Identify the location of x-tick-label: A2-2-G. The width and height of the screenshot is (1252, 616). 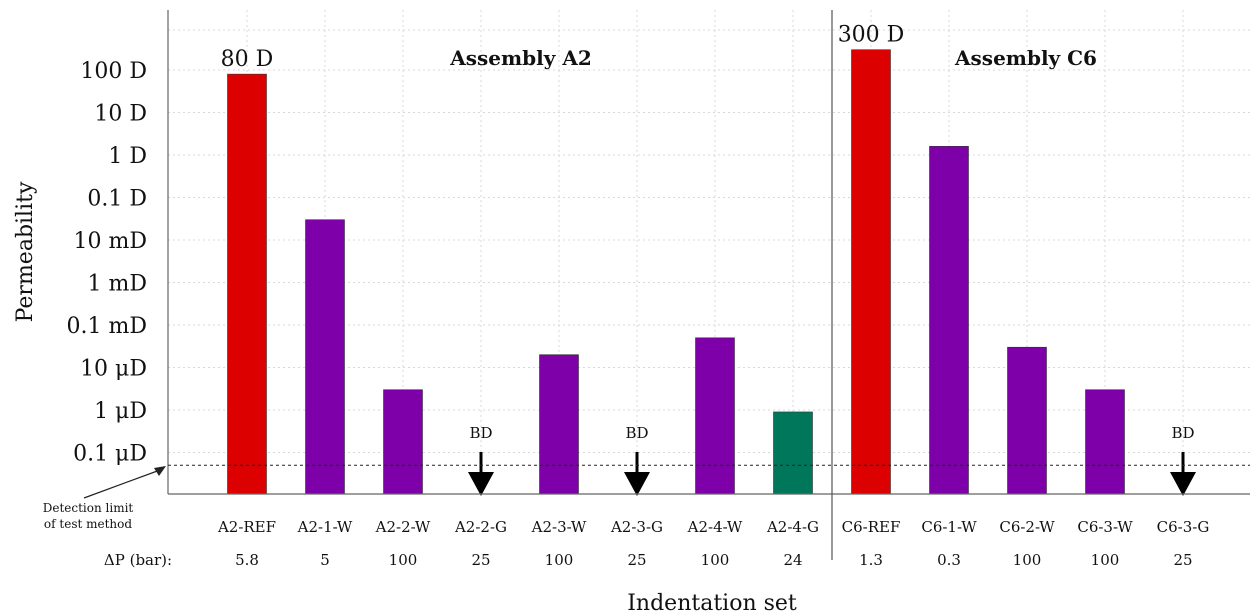
(480, 527).